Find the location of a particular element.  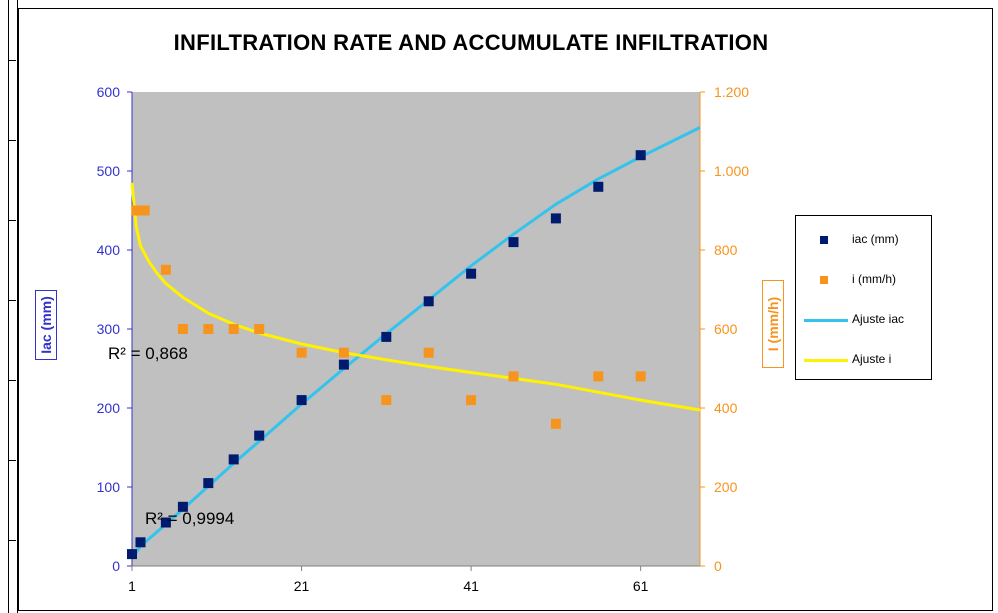

right-axis-tick-label: 400 is located at coordinates (726, 408).